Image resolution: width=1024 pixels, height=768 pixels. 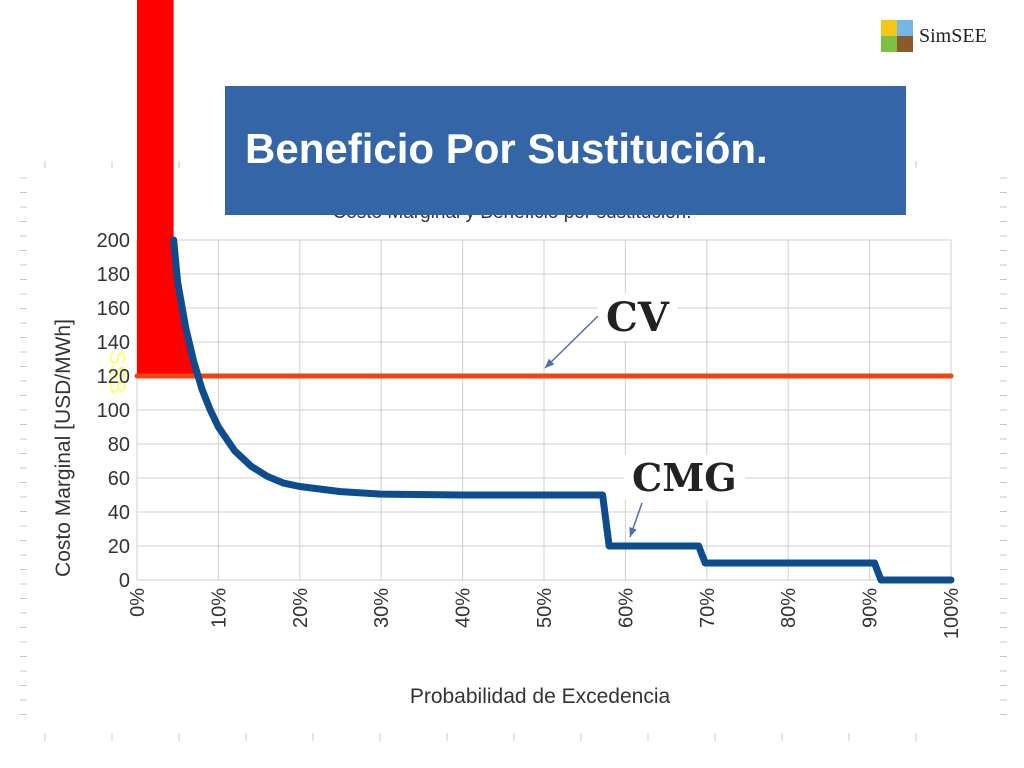 I want to click on title-banner: Beneficio Por Sustitución., so click(x=565, y=150).